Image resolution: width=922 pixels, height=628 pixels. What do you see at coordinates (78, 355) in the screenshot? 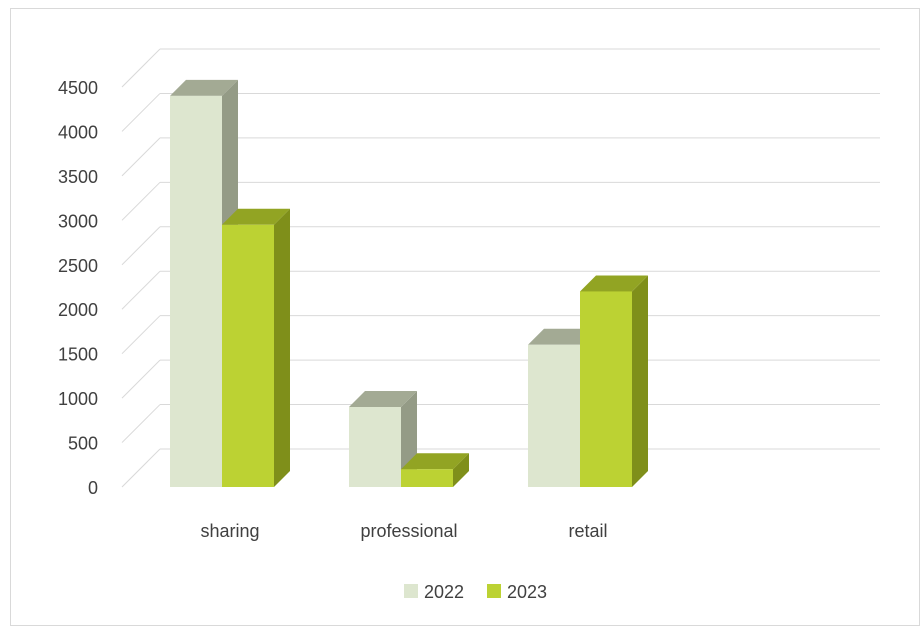
I see `y-tick-label: 1500` at bounding box center [78, 355].